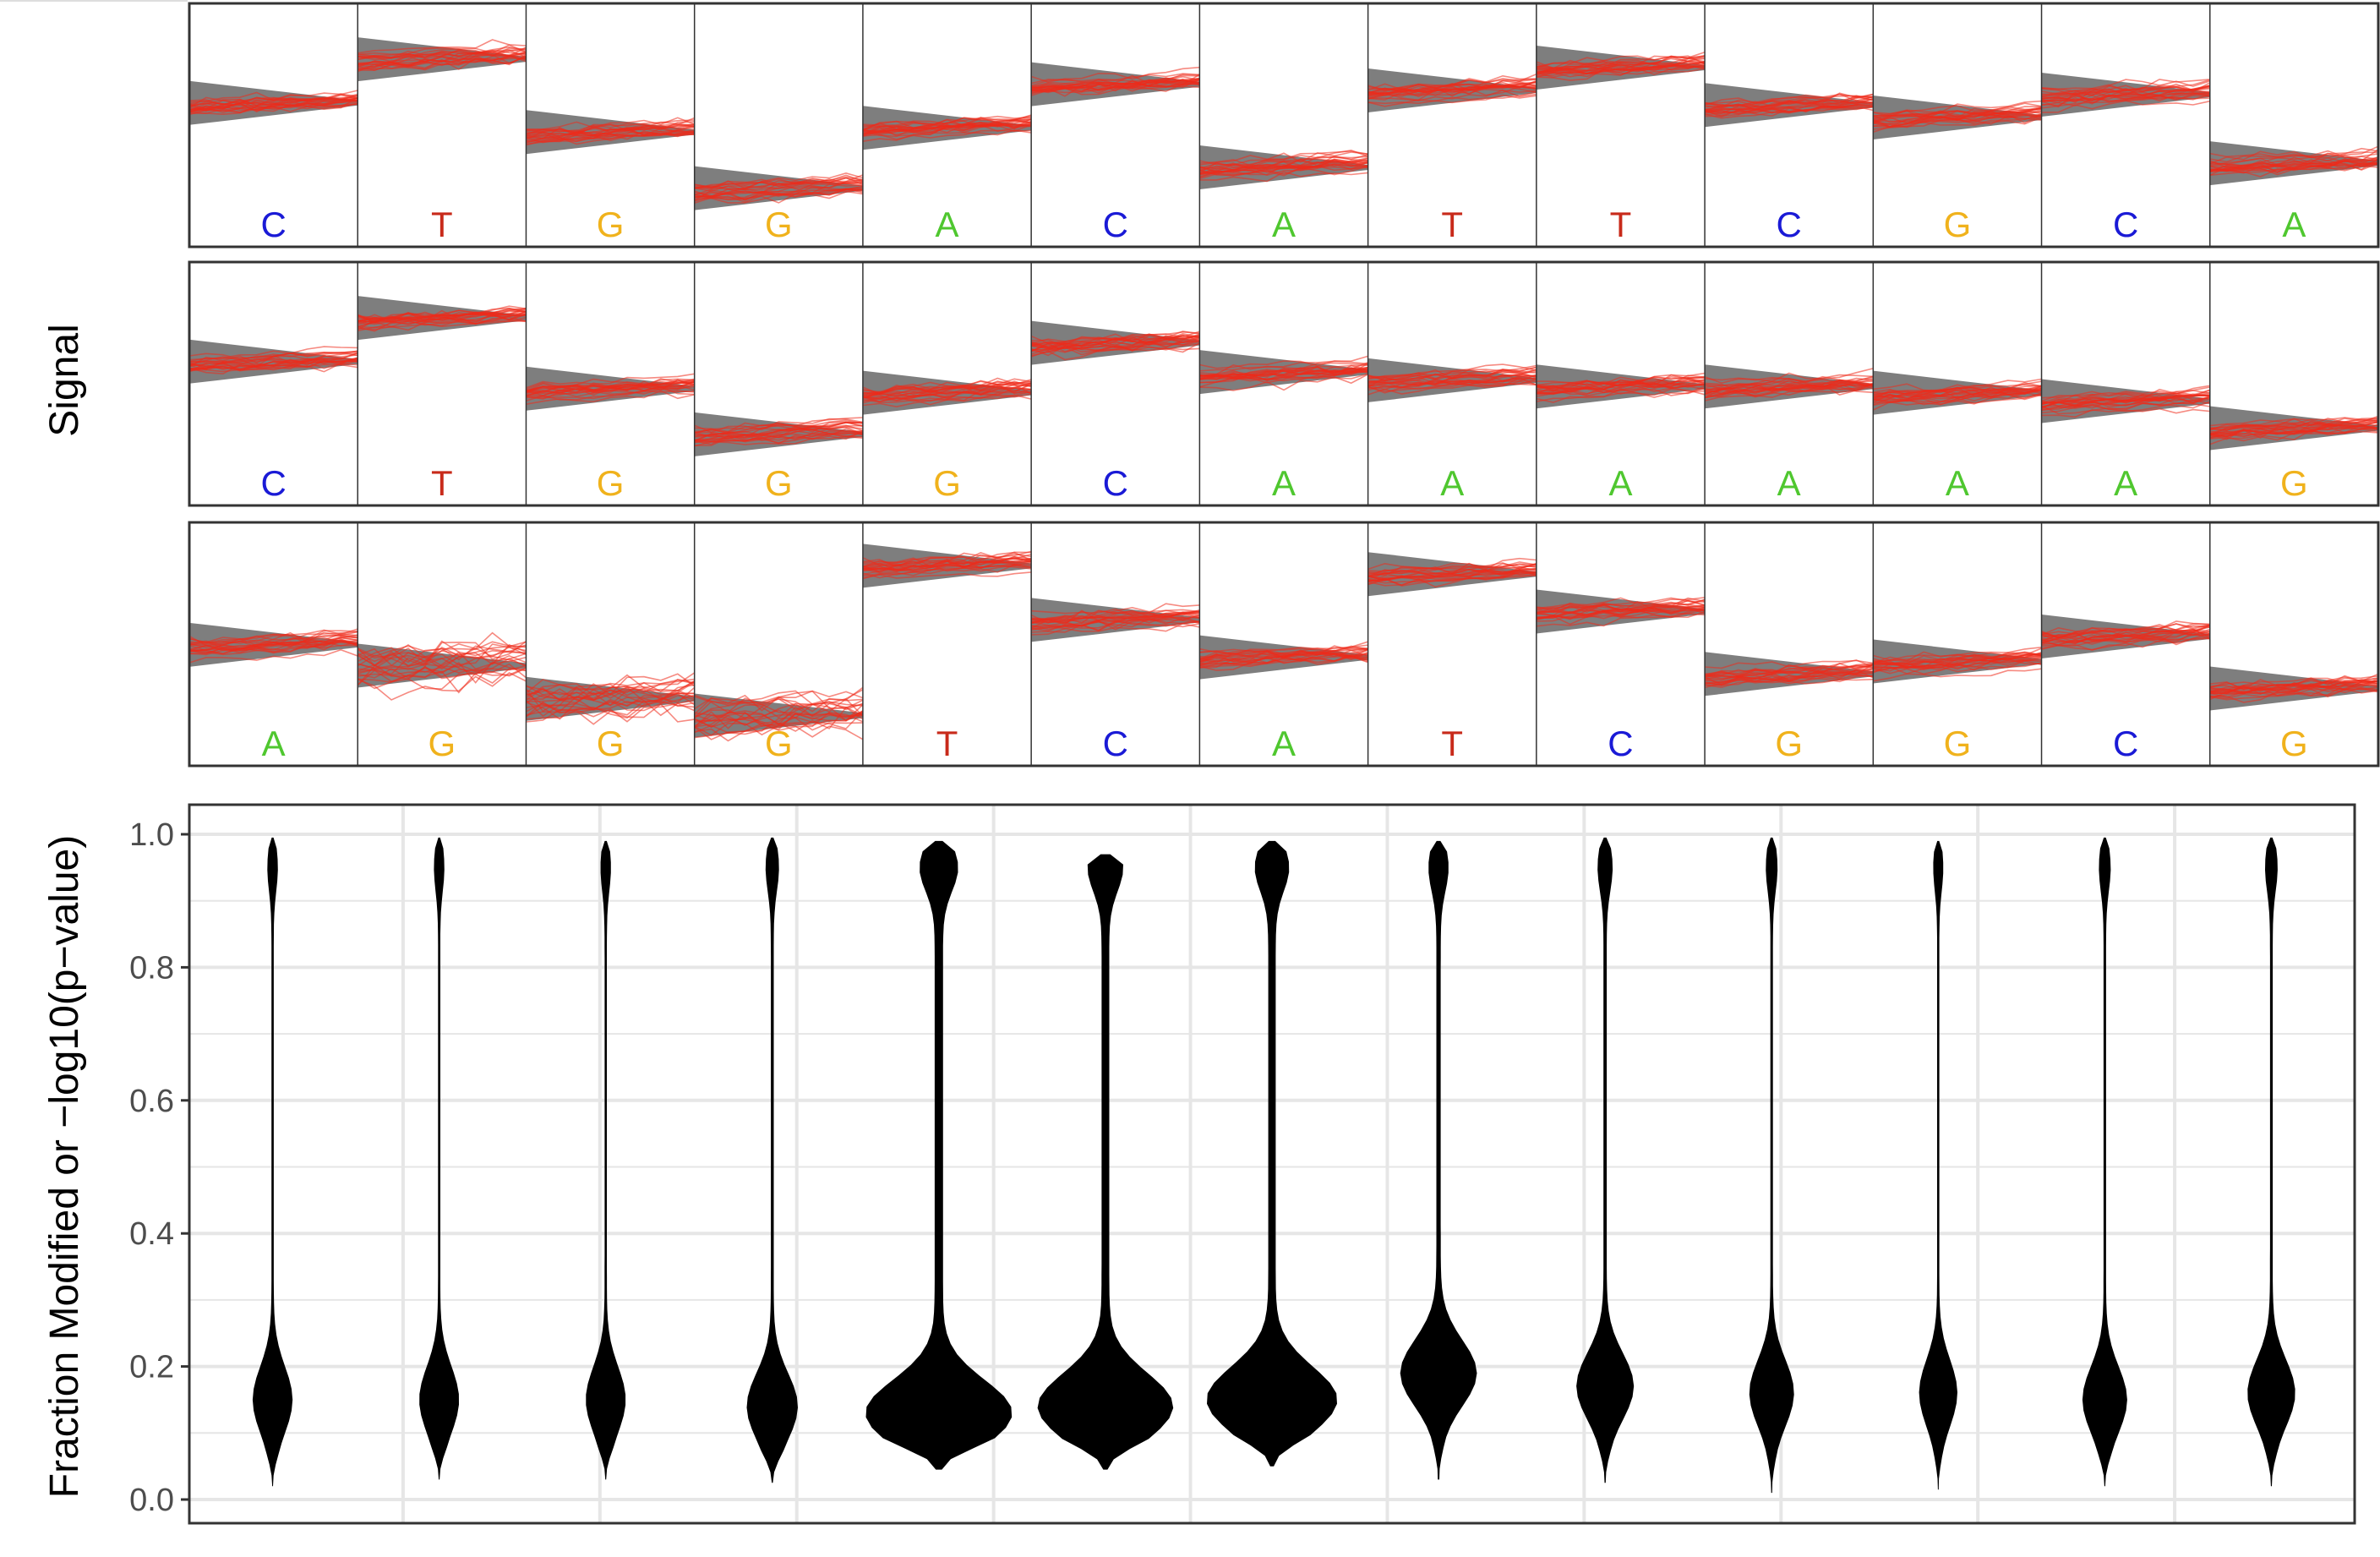 Image resolution: width=2380 pixels, height=1557 pixels. Describe the element at coordinates (151, 1500) in the screenshot. I see `y-tick-label: 0.0` at that location.